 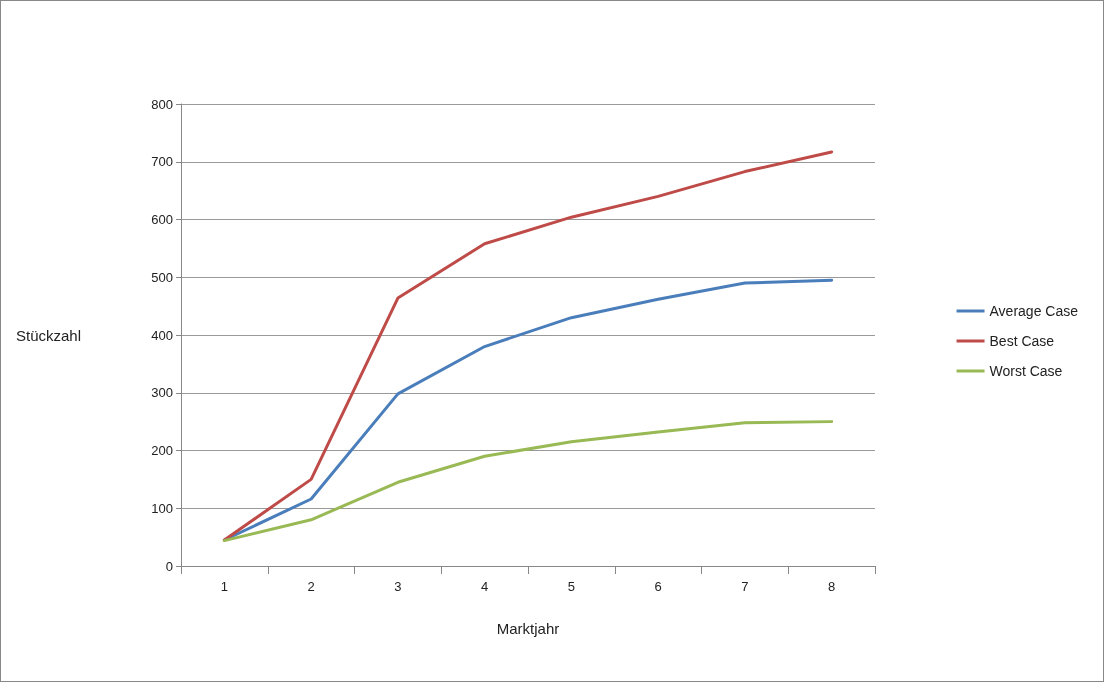 I want to click on y-tick-label: 200, so click(x=162, y=450).